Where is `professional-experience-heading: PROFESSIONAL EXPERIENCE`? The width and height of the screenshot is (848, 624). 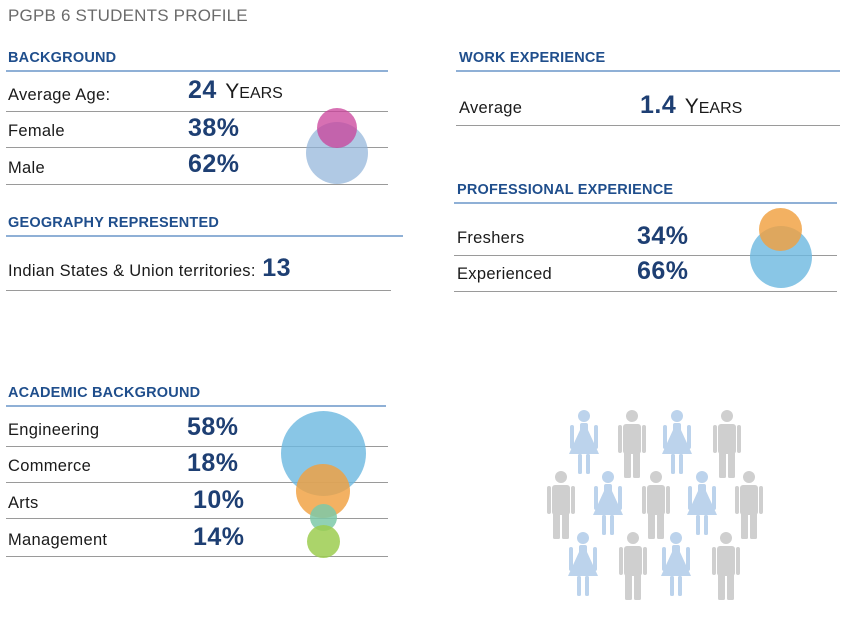
professional-experience-heading: PROFESSIONAL EXPERIENCE is located at coordinates (565, 190).